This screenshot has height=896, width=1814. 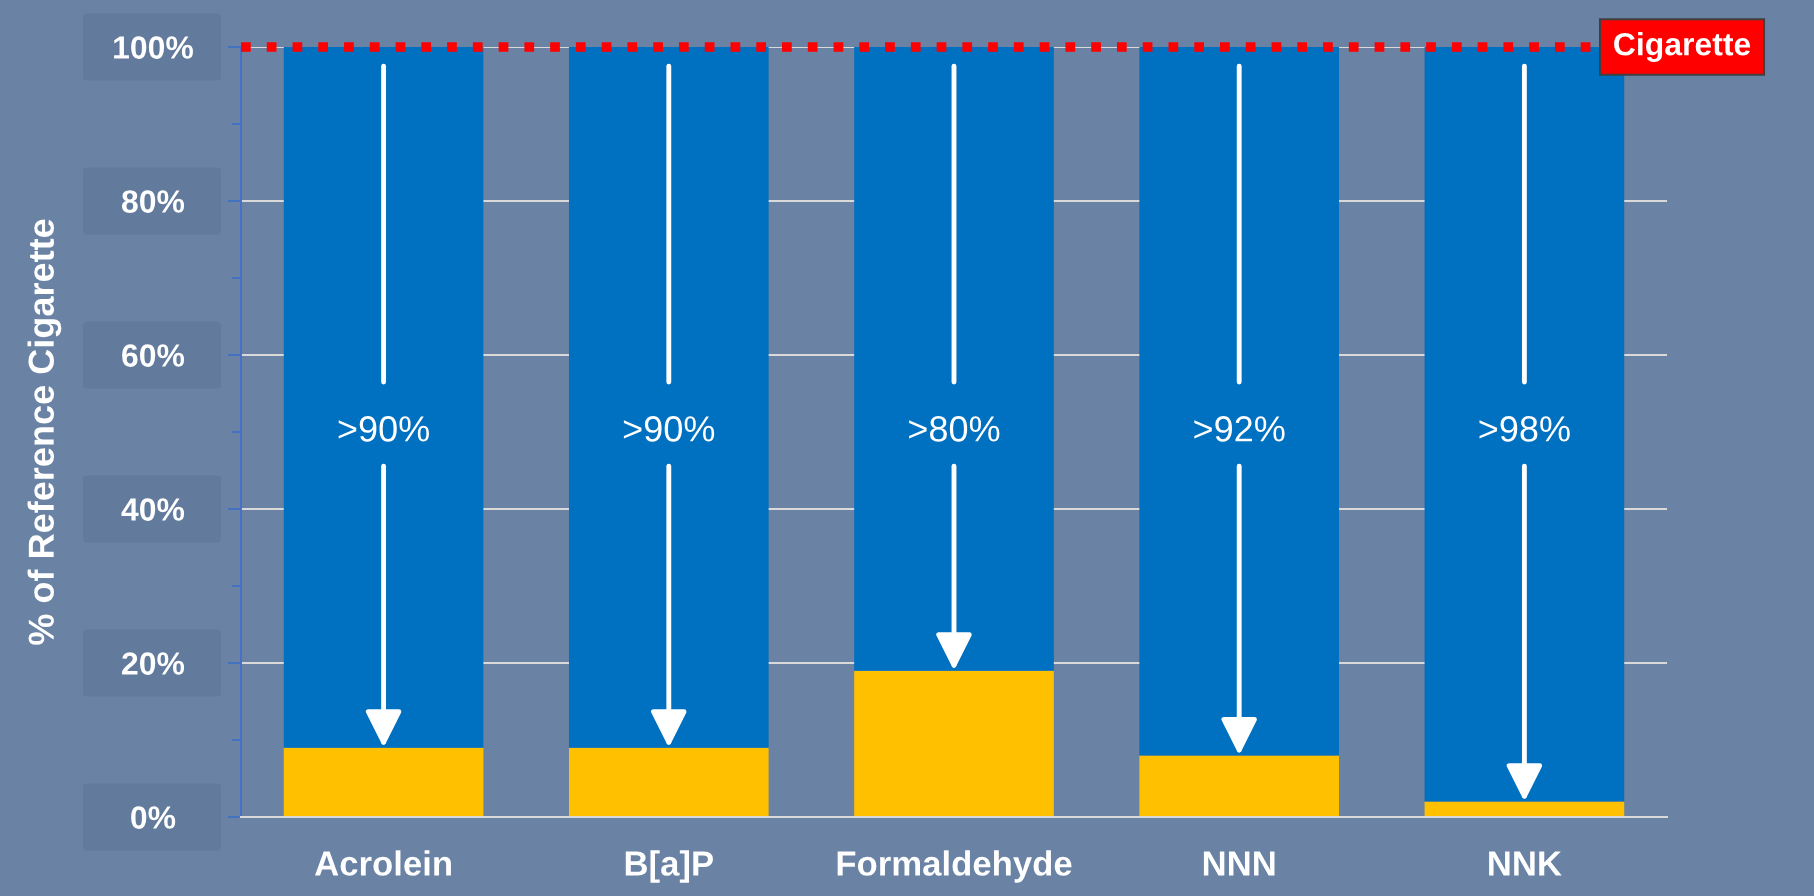 I want to click on y-tick-label: 40%, so click(x=153, y=509).